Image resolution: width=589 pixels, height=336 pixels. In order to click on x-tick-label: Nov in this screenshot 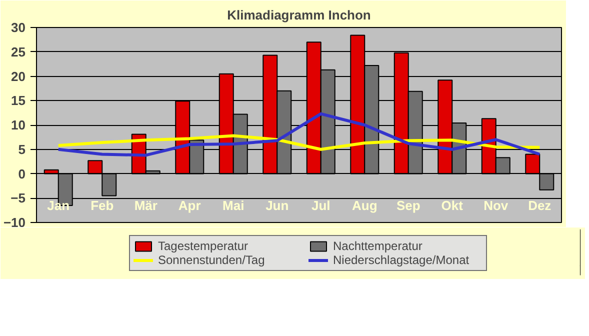, I will do `click(496, 205)`.